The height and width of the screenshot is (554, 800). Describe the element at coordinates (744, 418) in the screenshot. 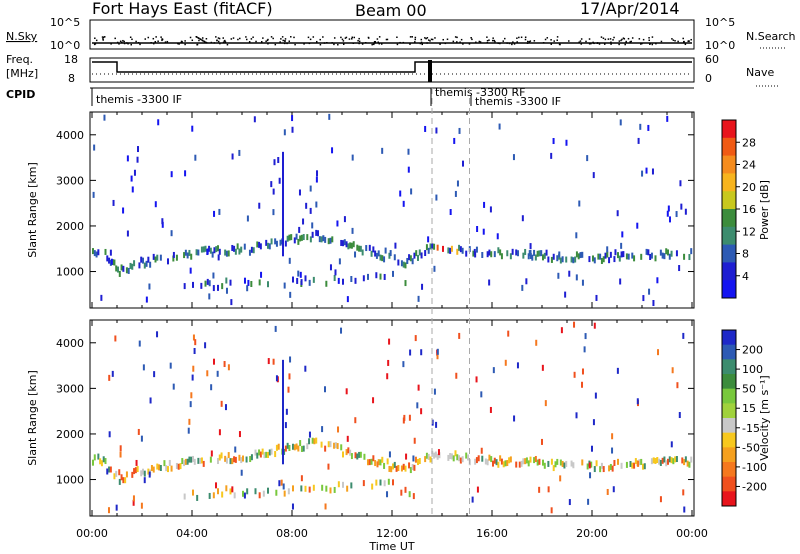

I see `velocity-colorbar: 200 100 50 15 -15 -50 -100 -200` at that location.